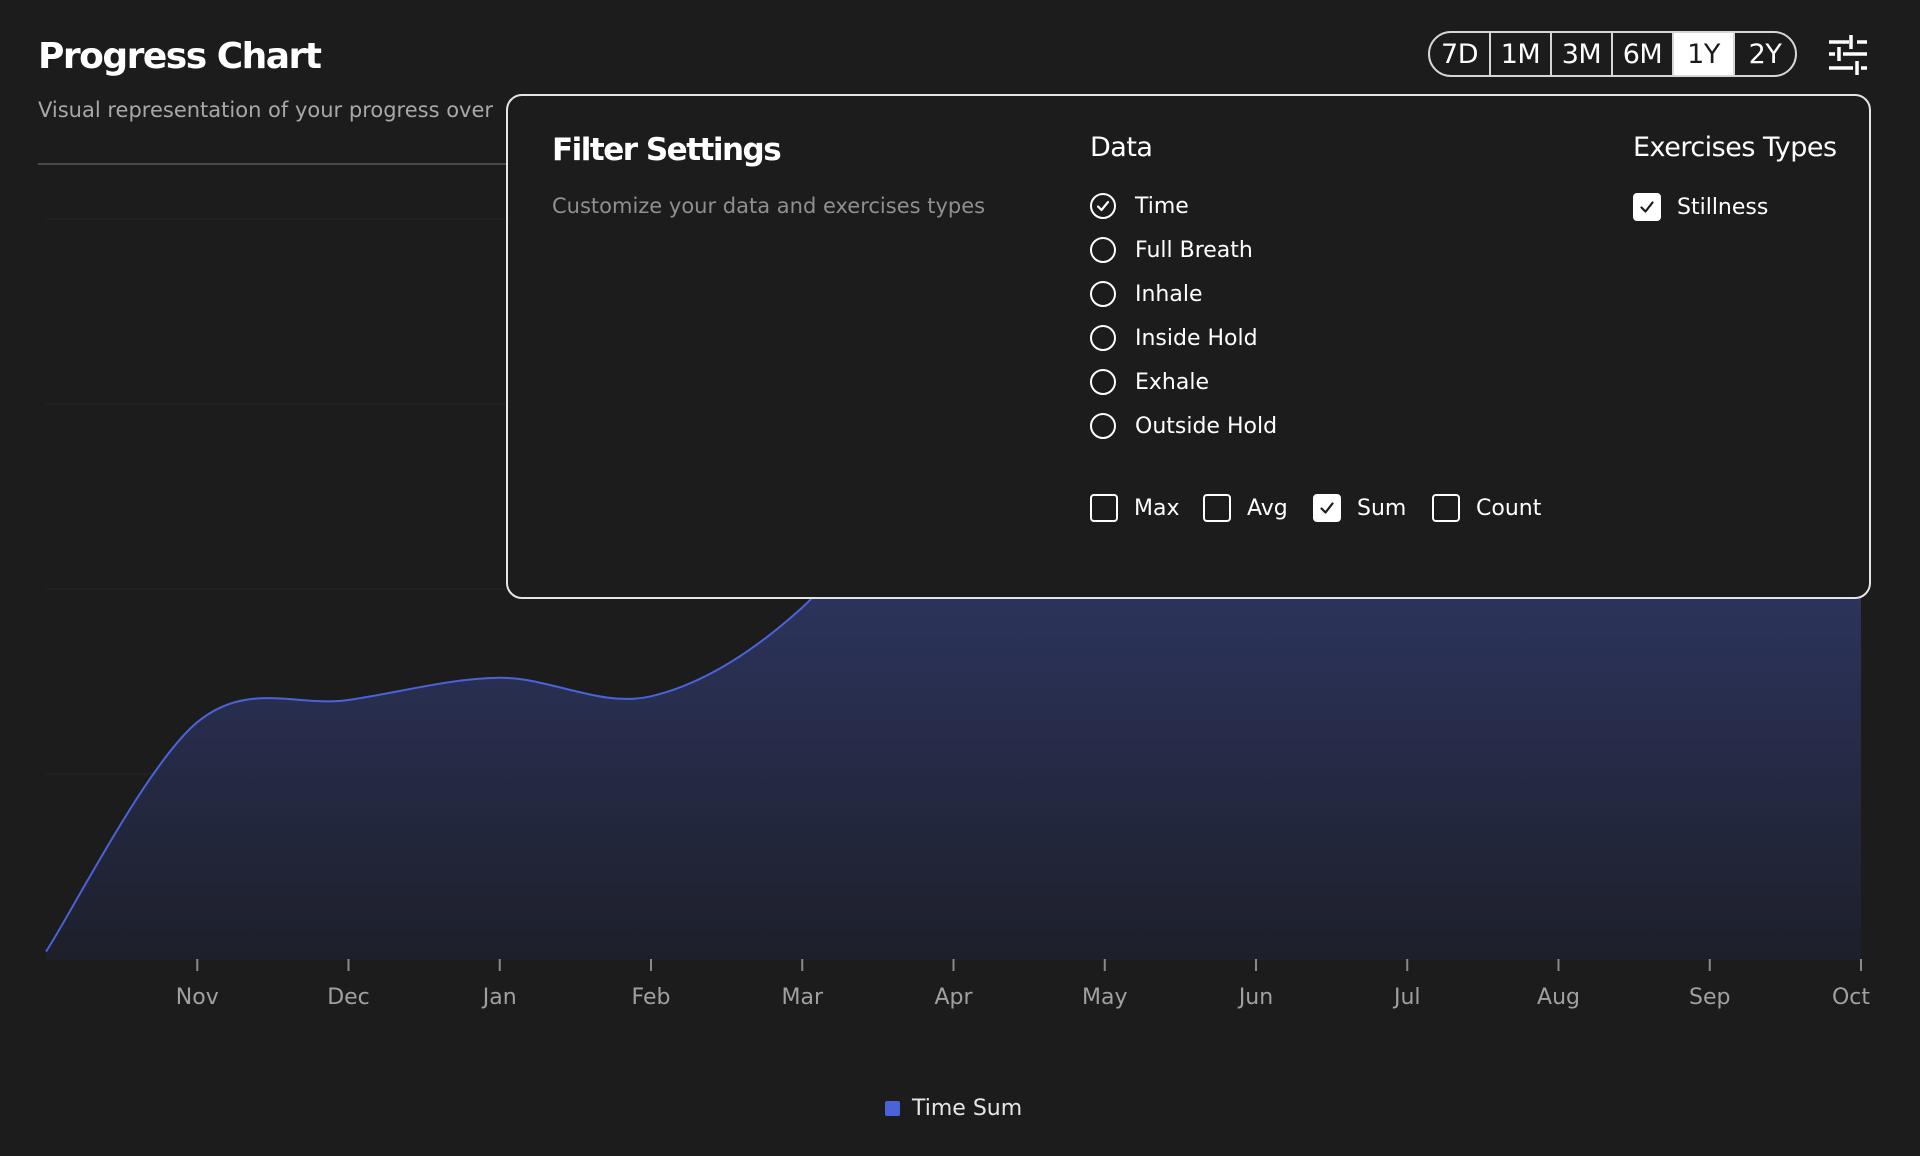 The image size is (1920, 1156). I want to click on aggregation-count: Count, so click(1486, 508).